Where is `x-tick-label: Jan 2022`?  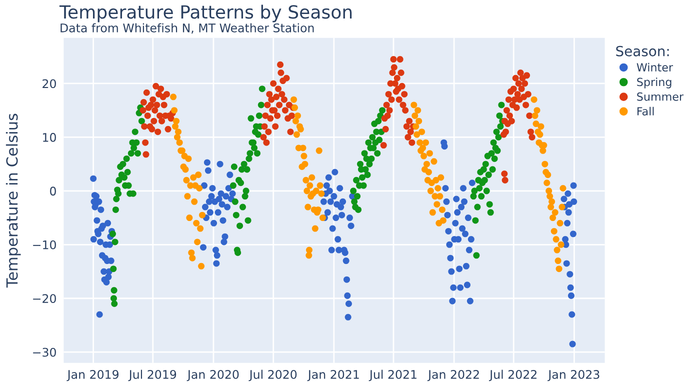
x-tick-label: Jan 2022 is located at coordinates (453, 376).